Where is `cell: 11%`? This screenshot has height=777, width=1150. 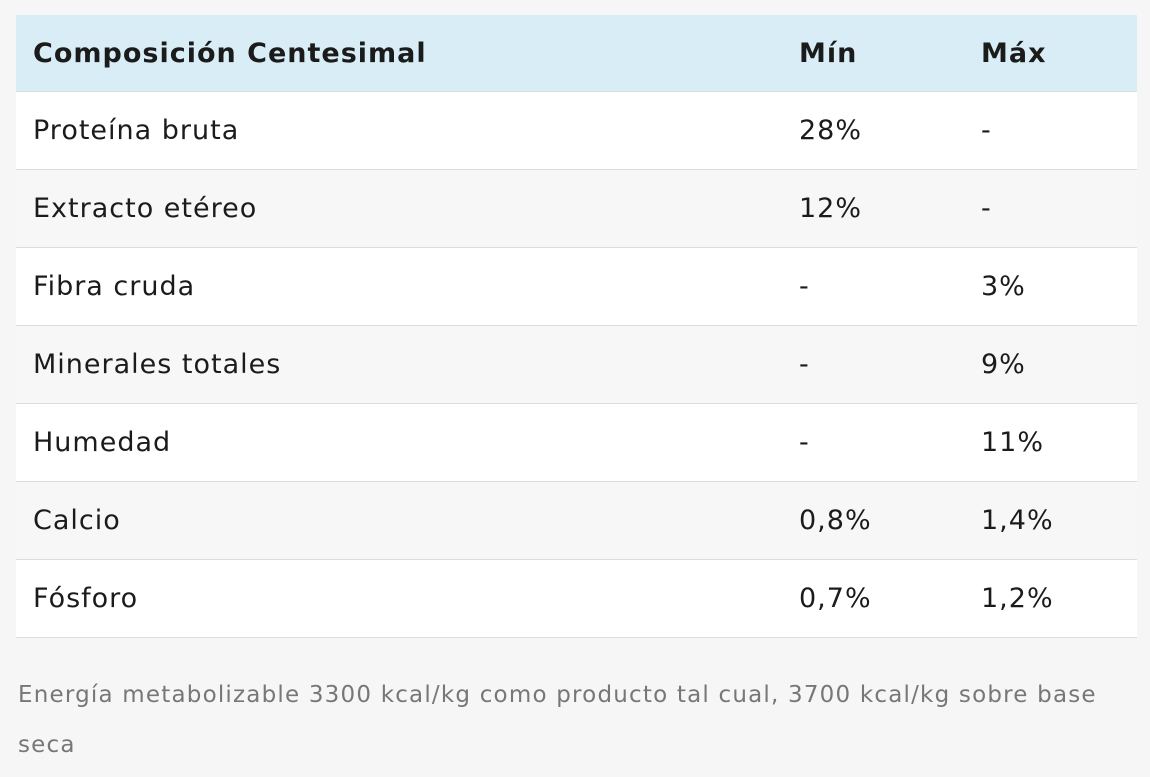 cell: 11% is located at coordinates (1050, 442).